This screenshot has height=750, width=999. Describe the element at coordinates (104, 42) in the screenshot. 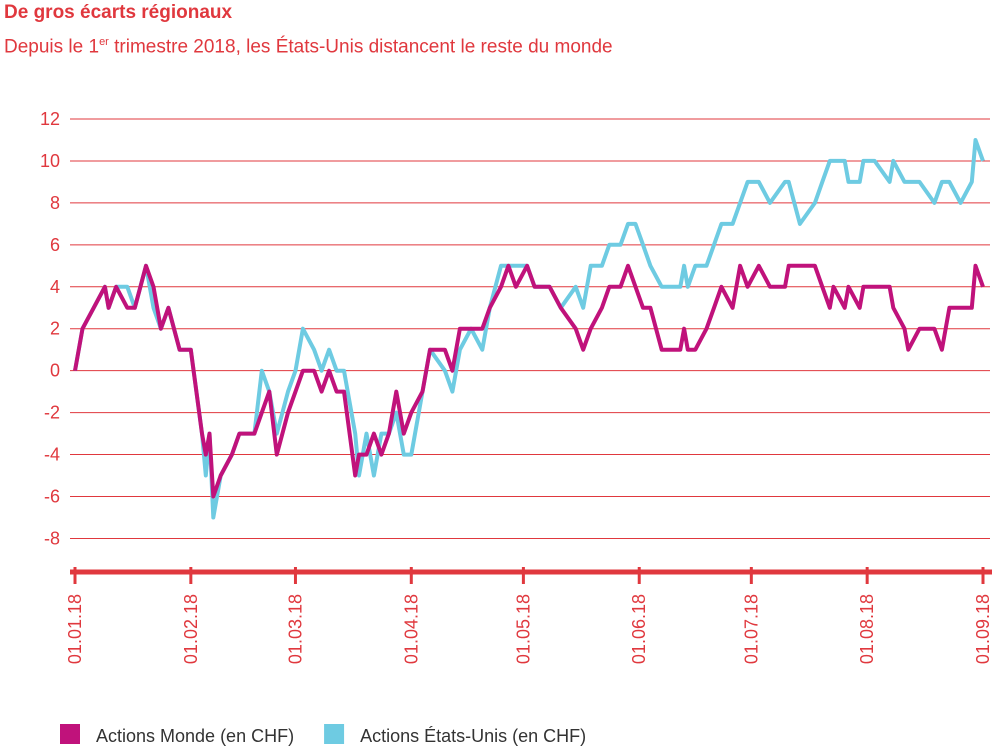

I see `subtitle-sup: er` at that location.